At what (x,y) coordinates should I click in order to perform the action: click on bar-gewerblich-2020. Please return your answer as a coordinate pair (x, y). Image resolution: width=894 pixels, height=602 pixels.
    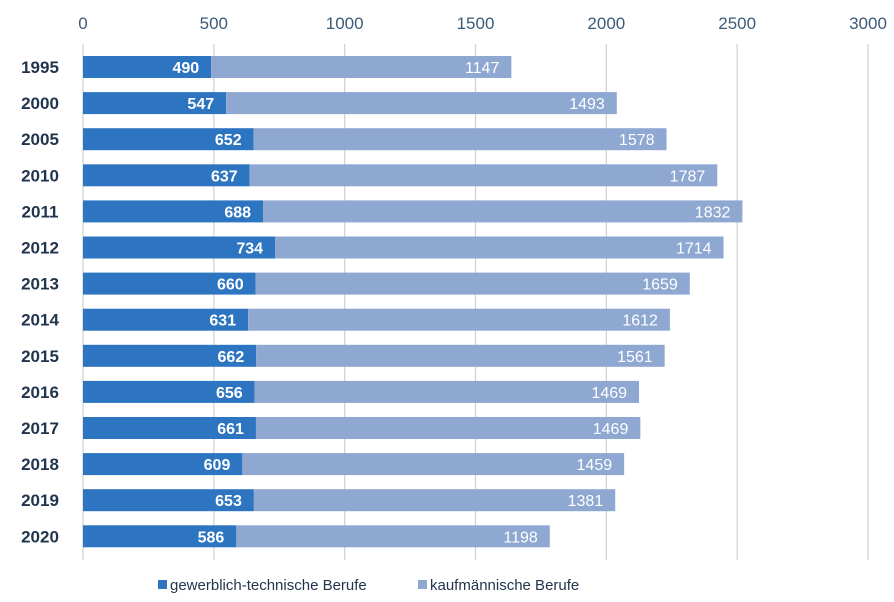
    Looking at the image, I should click on (160, 536).